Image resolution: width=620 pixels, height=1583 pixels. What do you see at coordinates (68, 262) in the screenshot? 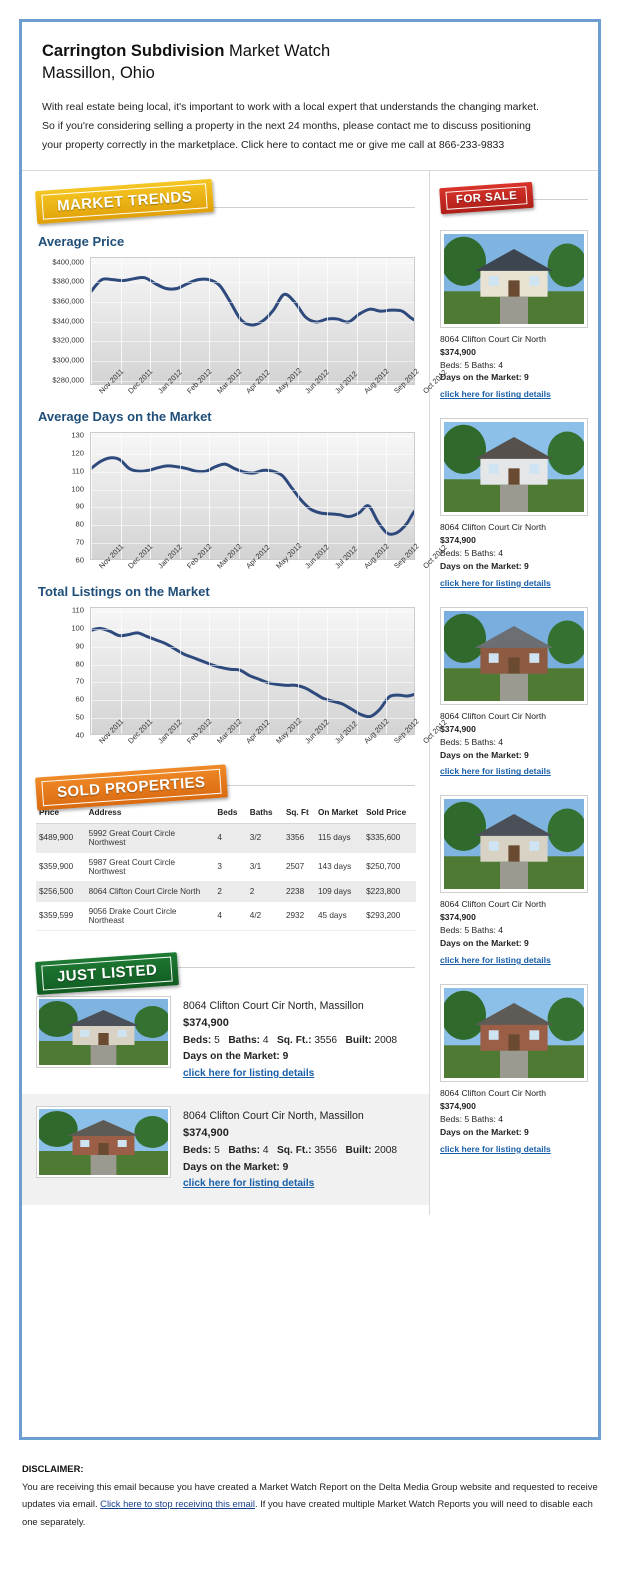
I see `y-tick-label: $400,000` at bounding box center [68, 262].